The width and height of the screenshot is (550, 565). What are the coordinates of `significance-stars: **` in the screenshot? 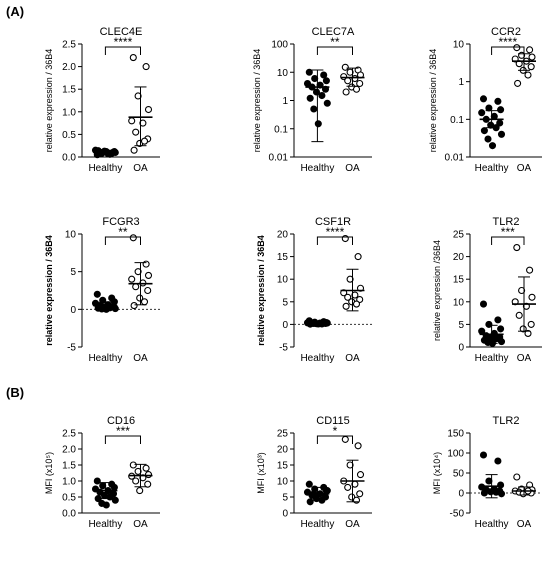 It's located at (123, 232).